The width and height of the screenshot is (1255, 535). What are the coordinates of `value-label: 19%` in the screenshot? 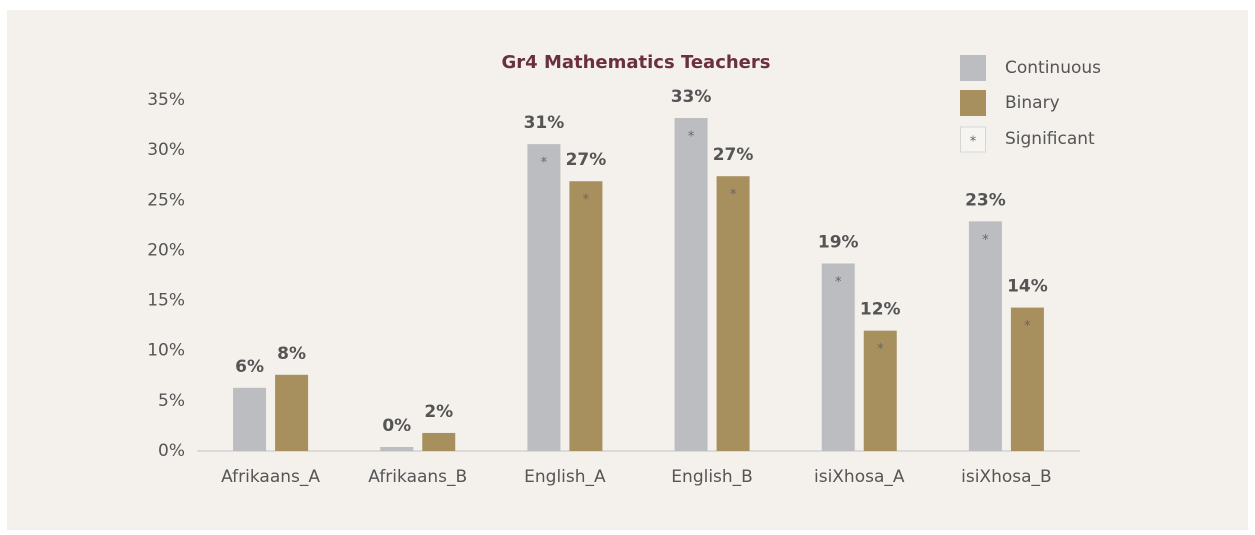 It's located at (838, 242).